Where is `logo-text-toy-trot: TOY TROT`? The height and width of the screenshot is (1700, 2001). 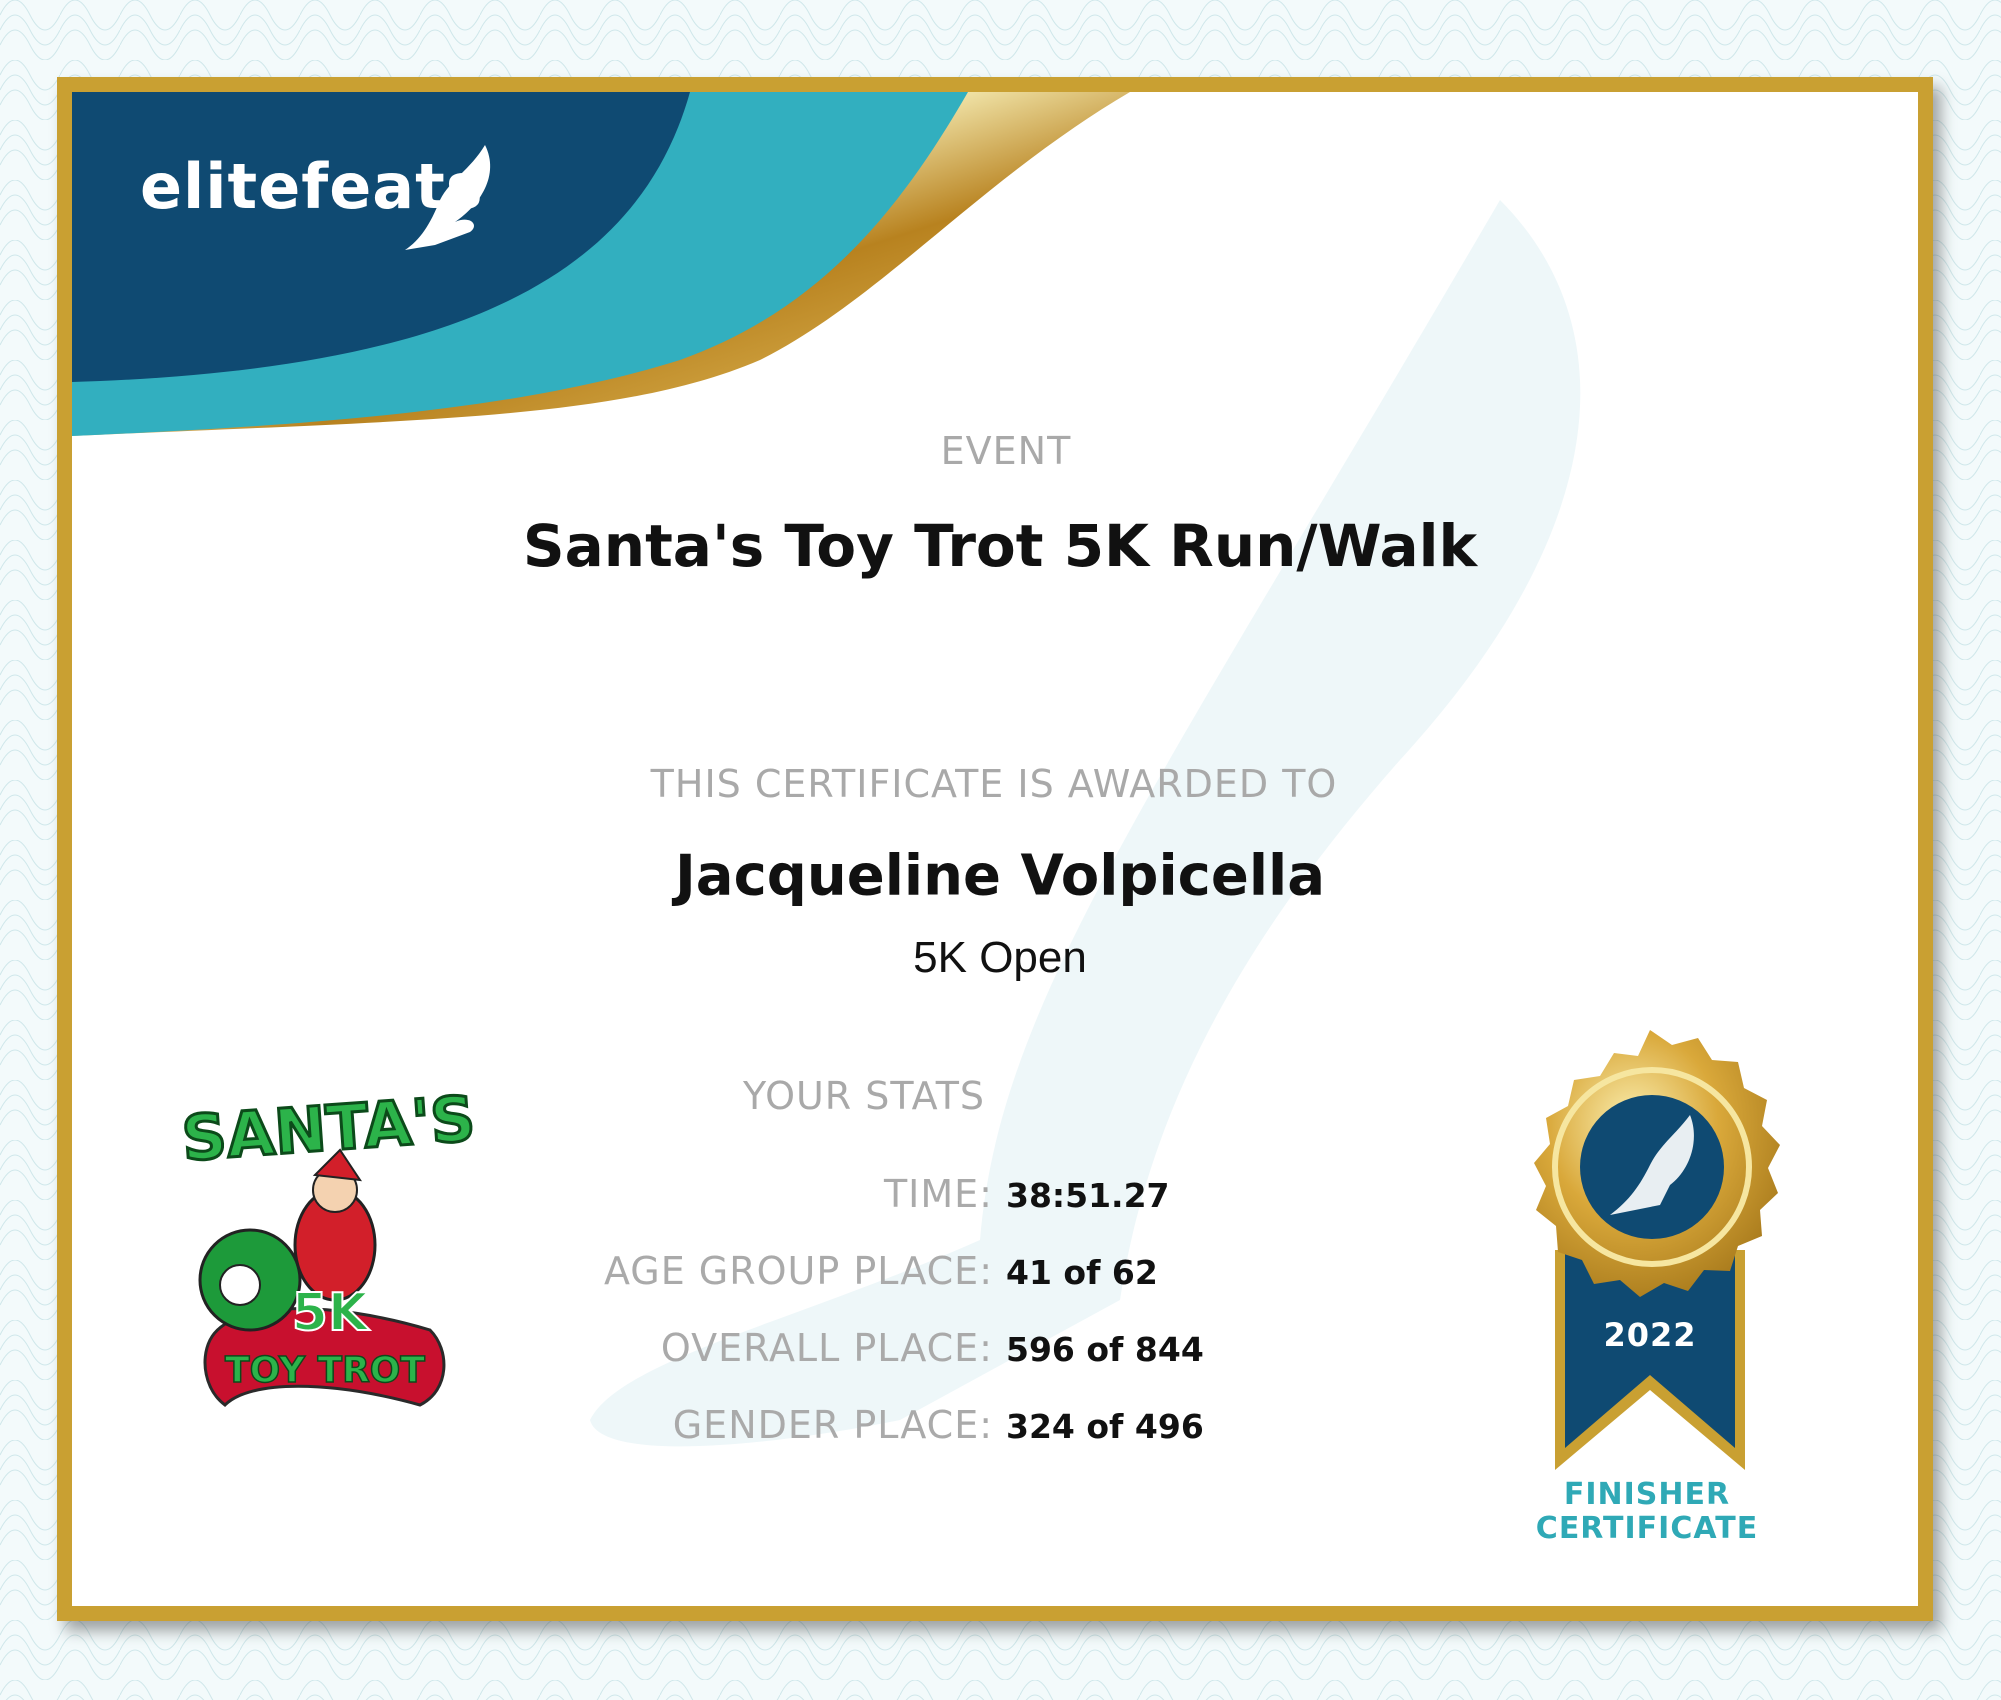 logo-text-toy-trot: TOY TROT is located at coordinates (325, 1370).